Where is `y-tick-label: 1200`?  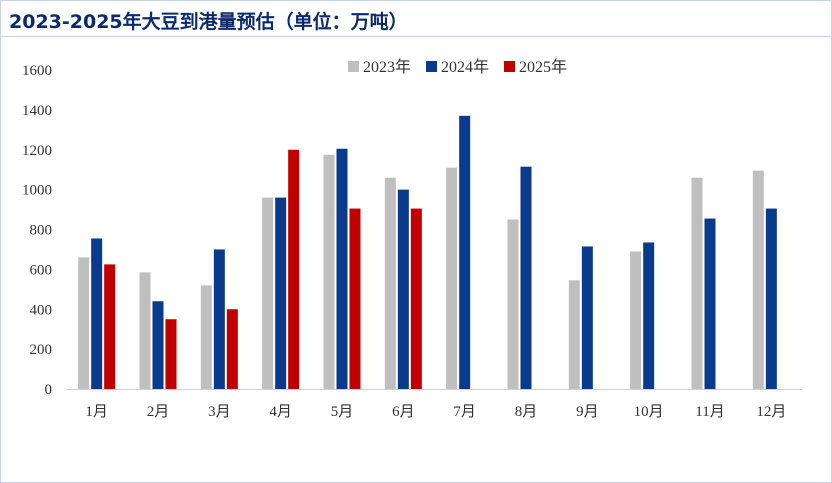
y-tick-label: 1200 is located at coordinates (37, 151).